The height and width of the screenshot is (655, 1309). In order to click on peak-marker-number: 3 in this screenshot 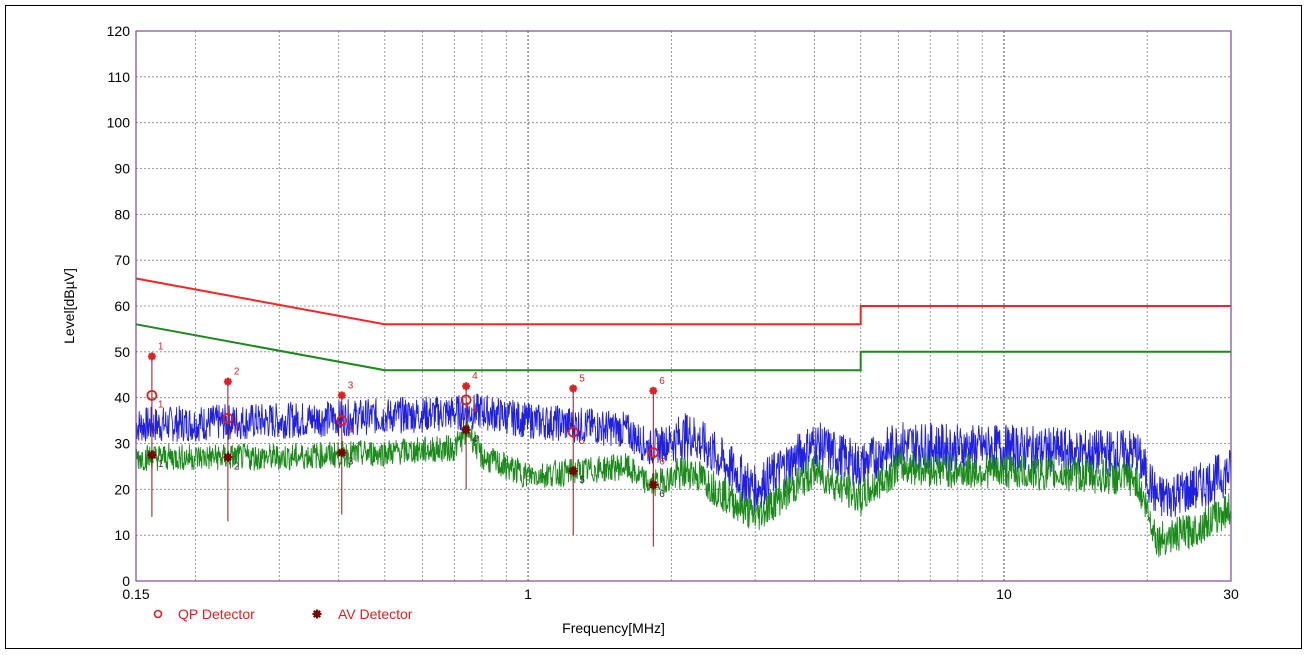, I will do `click(351, 385)`.